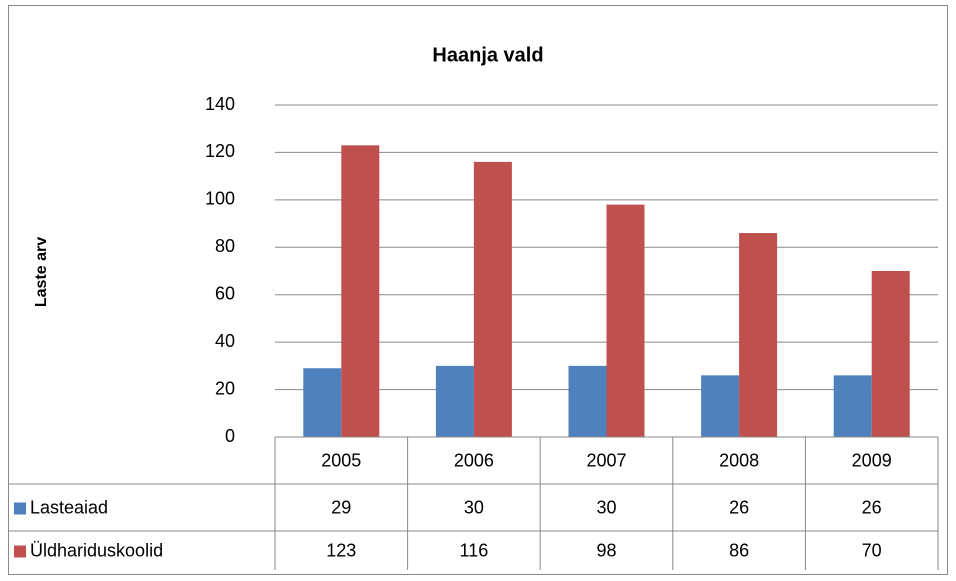 The height and width of the screenshot is (581, 956). What do you see at coordinates (872, 460) in the screenshot?
I see `x-tick-label: 2009` at bounding box center [872, 460].